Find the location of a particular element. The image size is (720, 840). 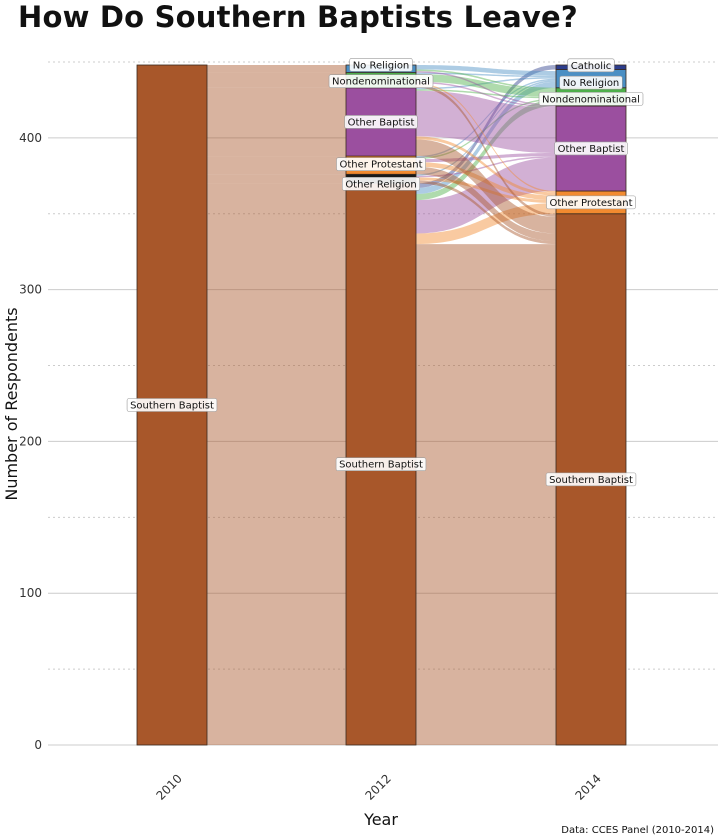

flow-other-protestant-to-nondenominational is located at coordinates (486, 129).